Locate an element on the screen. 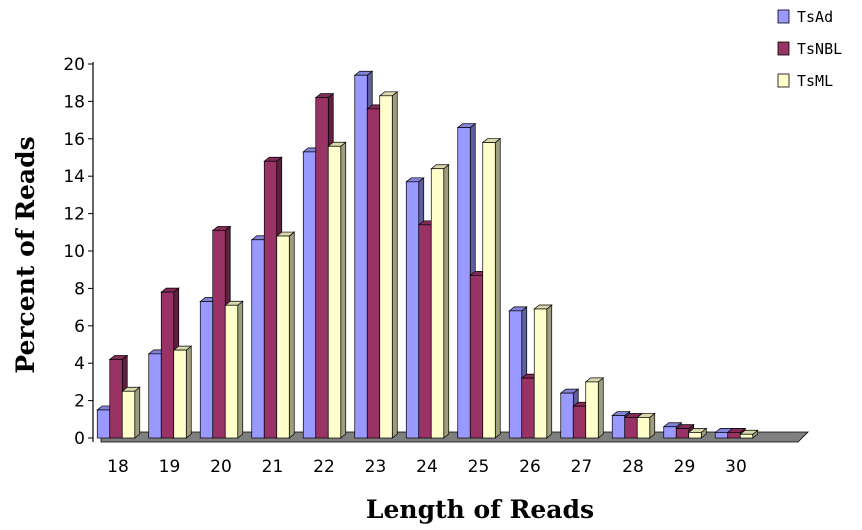 This screenshot has height=530, width=862. x-tick-label: 28 is located at coordinates (633, 467).